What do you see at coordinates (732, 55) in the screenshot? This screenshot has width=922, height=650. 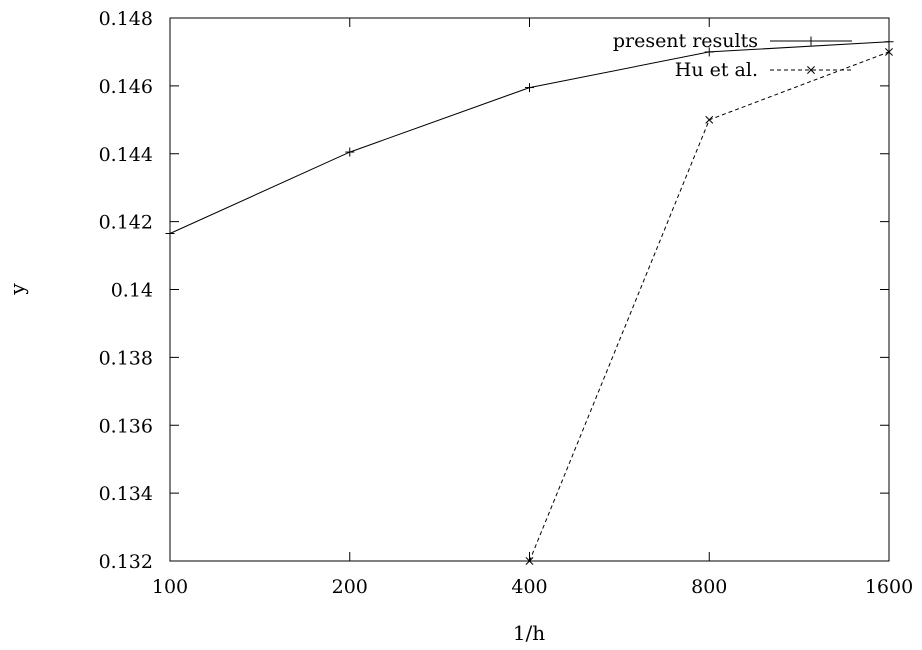 I see `legend: present results Hu et al.` at bounding box center [732, 55].